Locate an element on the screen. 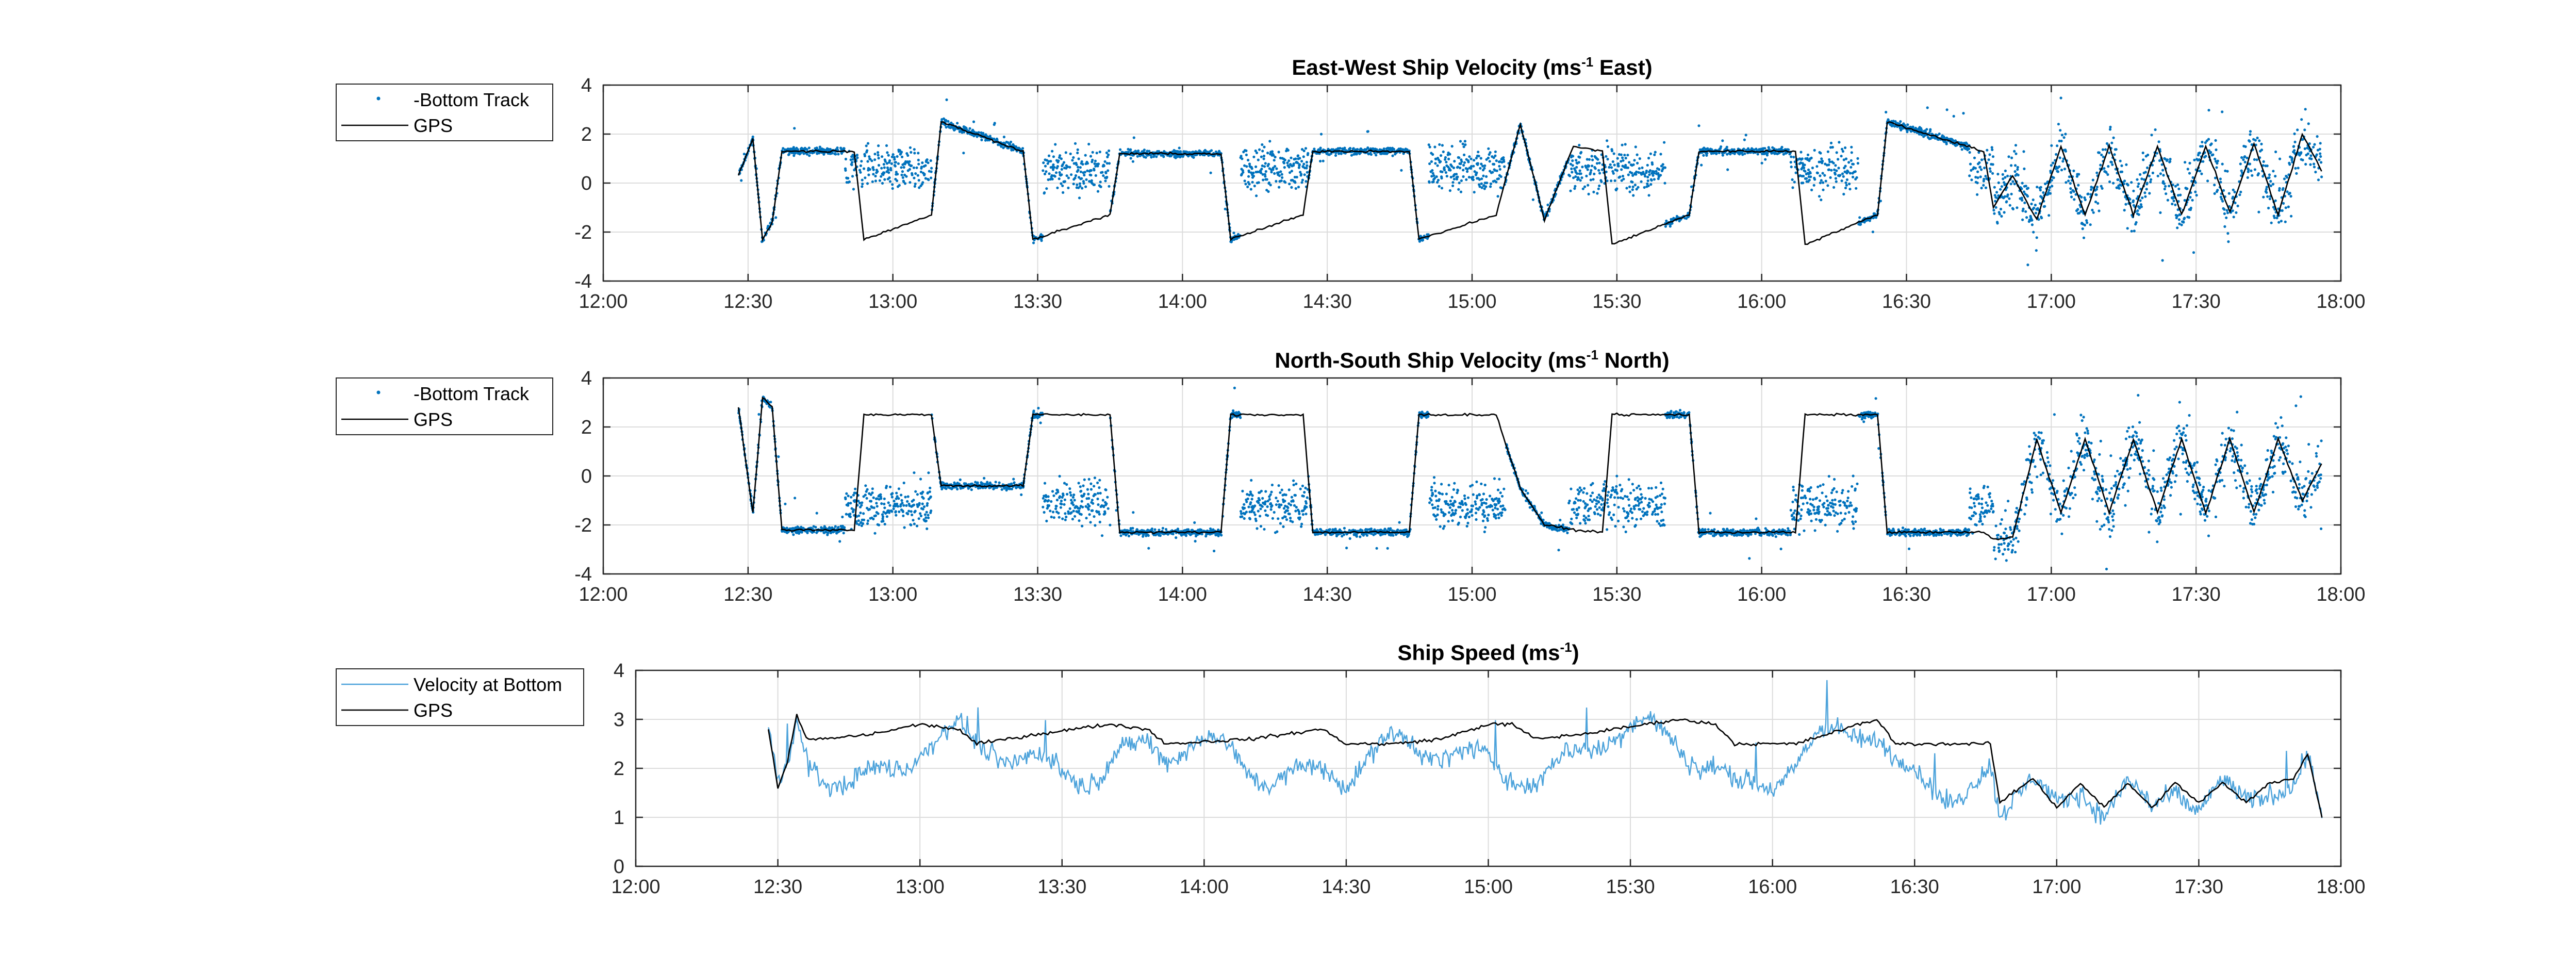 This screenshot has width=2576, height=971. legend-box is located at coordinates (445, 113).